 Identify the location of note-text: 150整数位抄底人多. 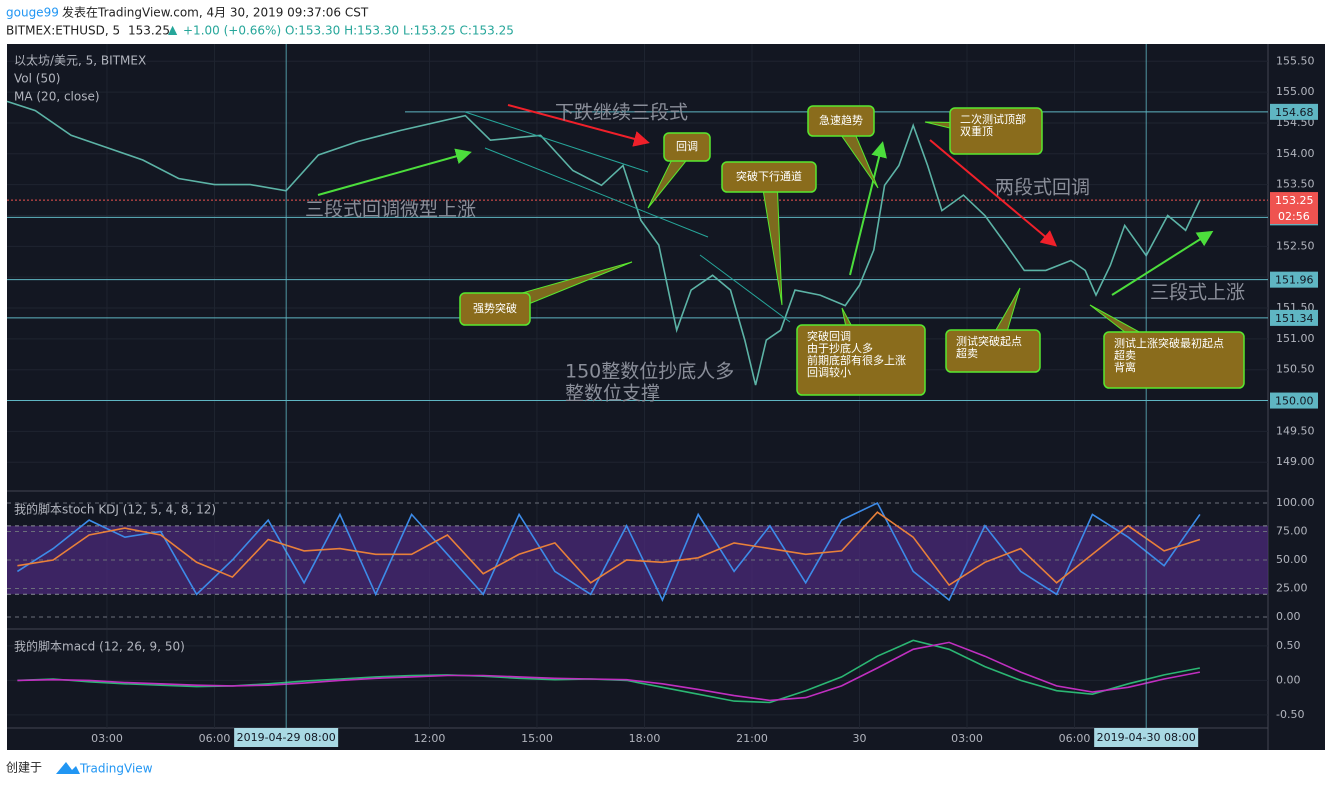
(649, 372).